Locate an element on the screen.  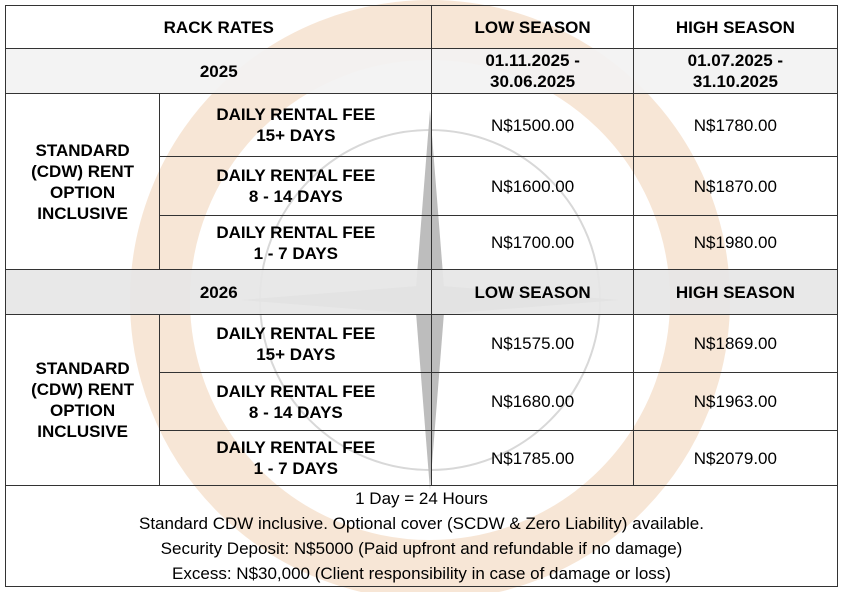
year-cell: 2026 is located at coordinates (218, 292).